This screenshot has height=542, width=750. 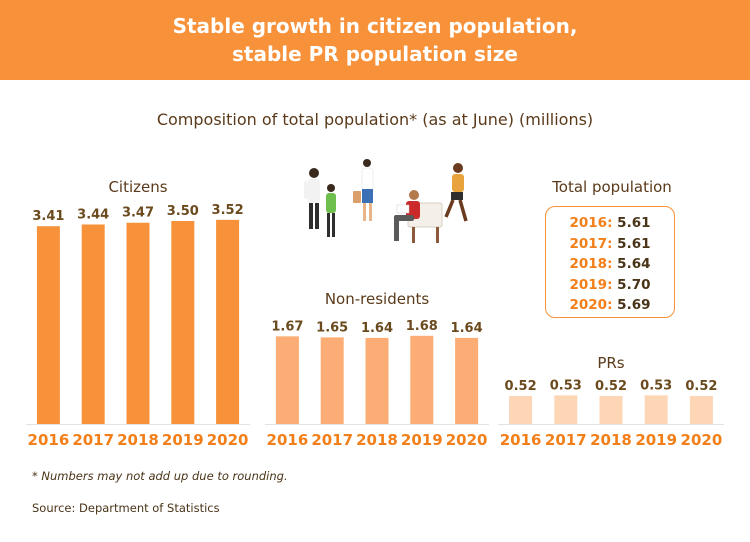 I want to click on source-note: Source: Department of Statistics, so click(x=126, y=508).